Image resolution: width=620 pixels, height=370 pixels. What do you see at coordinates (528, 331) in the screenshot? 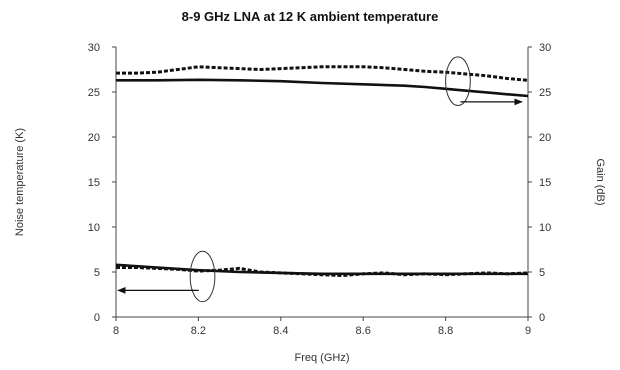
I see `x-tick-label: 9` at bounding box center [528, 331].